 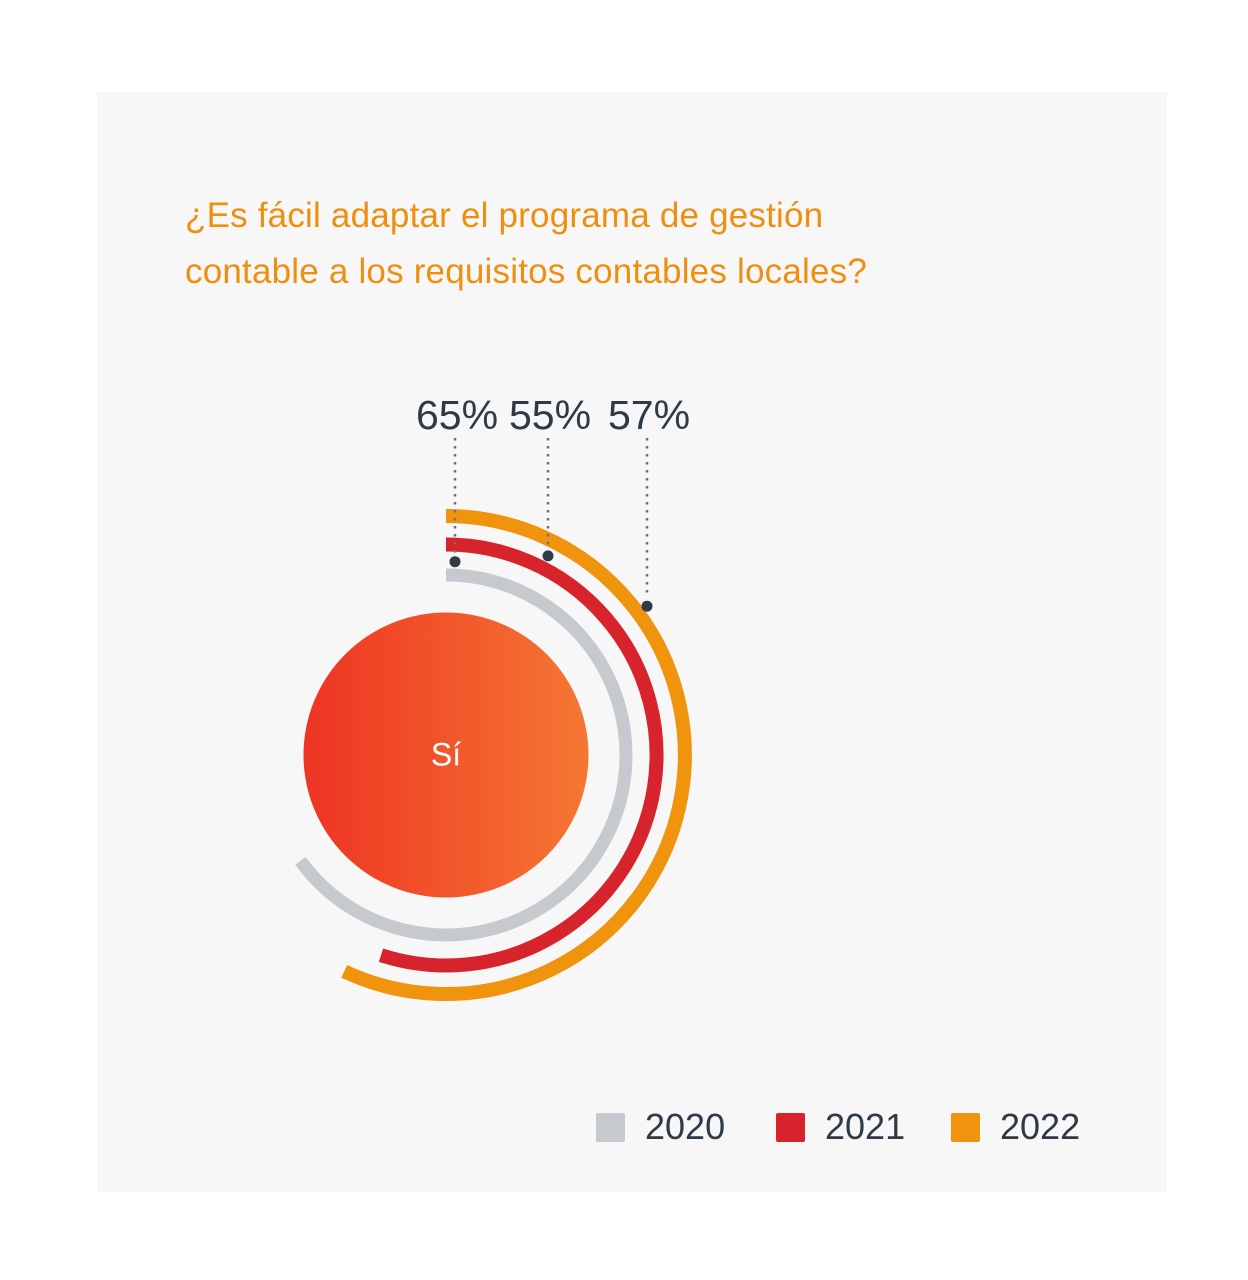 I want to click on center-label: Sí, so click(x=446, y=754).